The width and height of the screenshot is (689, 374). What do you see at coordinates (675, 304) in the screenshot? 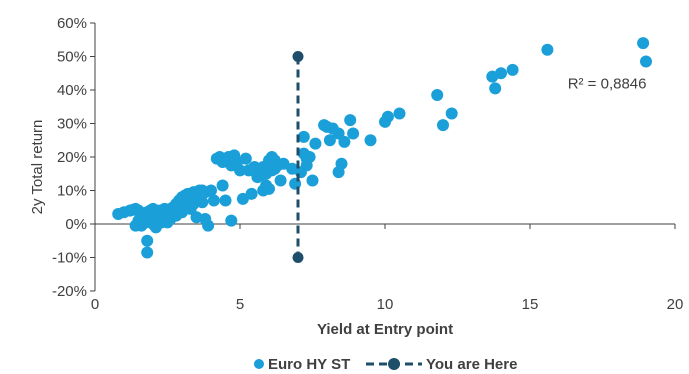
I see `x-tick-label: 20` at bounding box center [675, 304].